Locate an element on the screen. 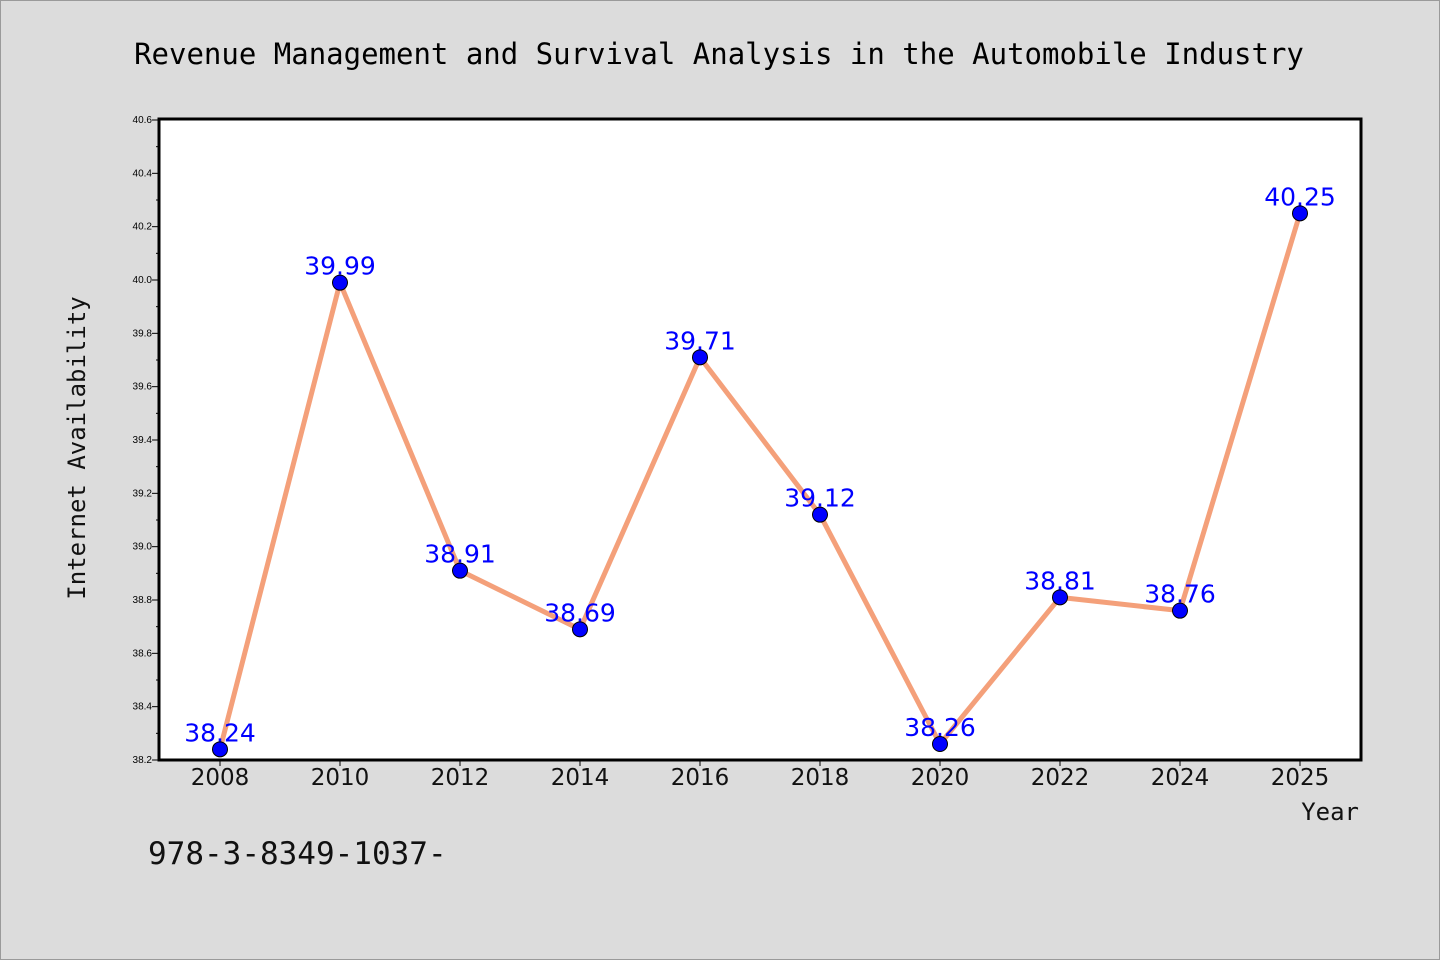  data-label: 39.99 is located at coordinates (340, 266).